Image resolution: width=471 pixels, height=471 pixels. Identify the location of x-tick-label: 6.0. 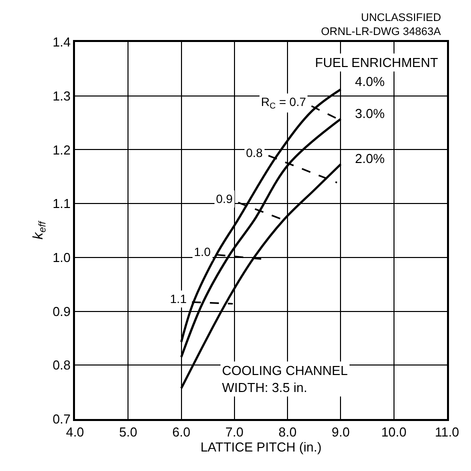
(181, 432).